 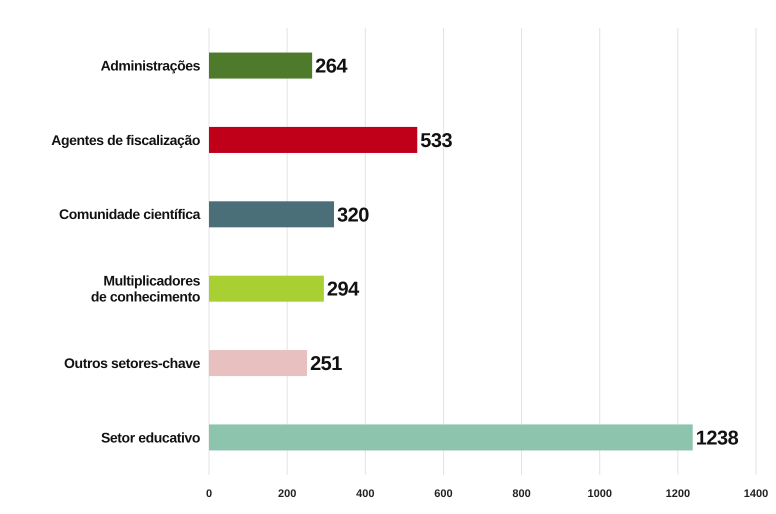 What do you see at coordinates (436, 141) in the screenshot?
I see `data-label: 533` at bounding box center [436, 141].